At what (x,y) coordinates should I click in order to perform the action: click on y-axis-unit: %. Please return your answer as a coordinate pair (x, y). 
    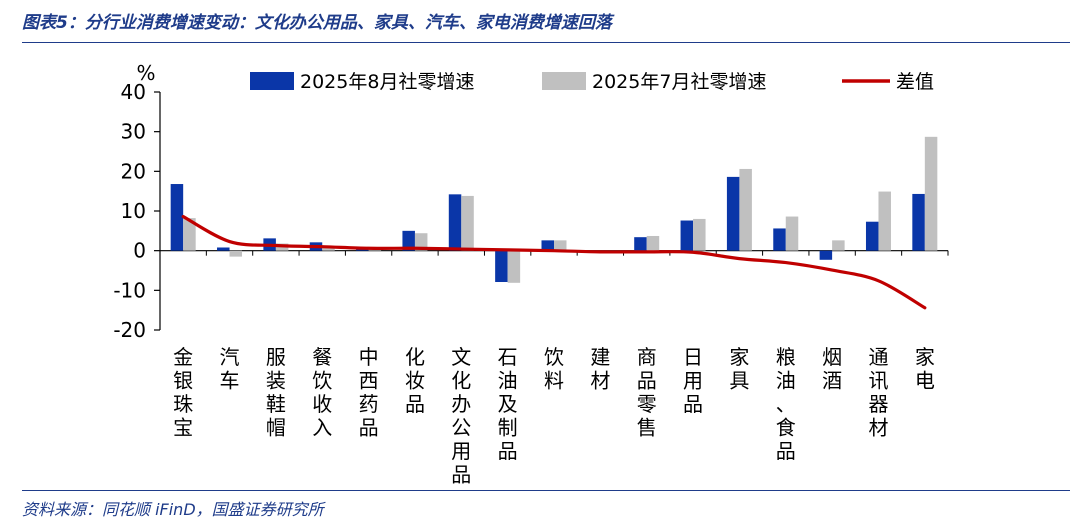
    Looking at the image, I should click on (145, 73).